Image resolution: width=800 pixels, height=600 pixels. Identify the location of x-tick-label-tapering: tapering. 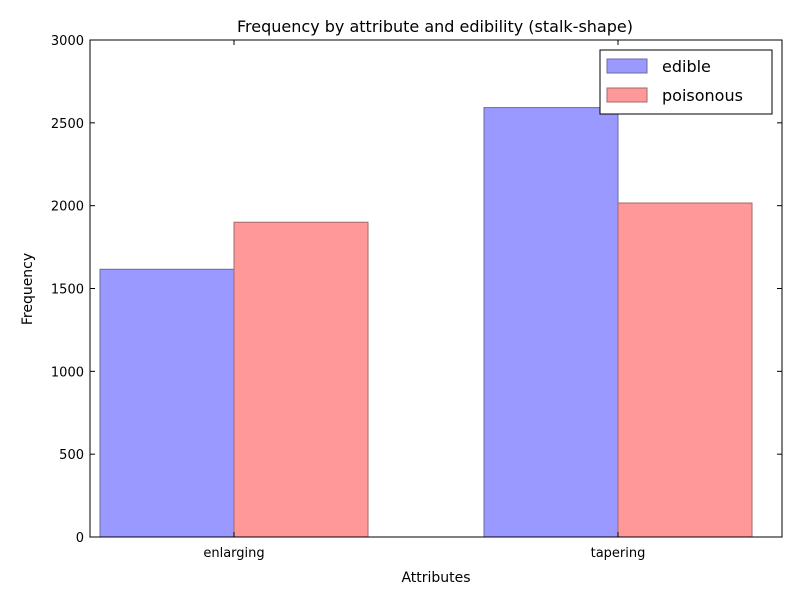
(618, 553).